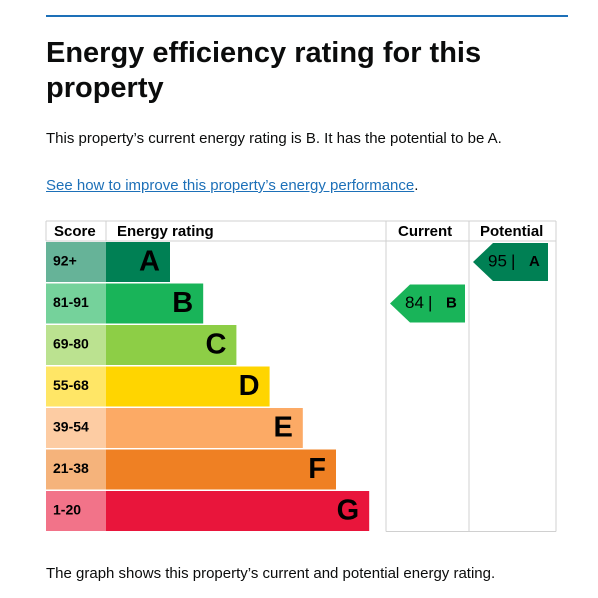 Image resolution: width=598 pixels, height=598 pixels. What do you see at coordinates (182, 303) in the screenshot?
I see `rating-letter: B` at bounding box center [182, 303].